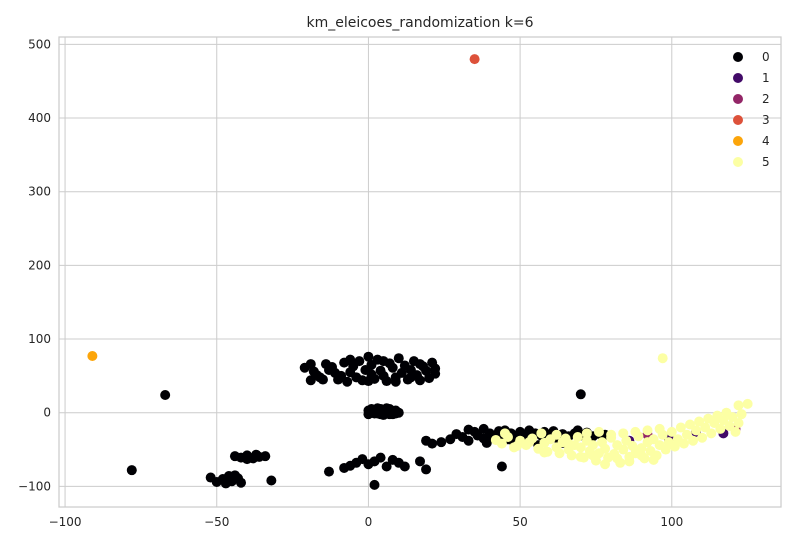  What do you see at coordinates (39, 265) in the screenshot?
I see `y-tick-label: 200` at bounding box center [39, 265].